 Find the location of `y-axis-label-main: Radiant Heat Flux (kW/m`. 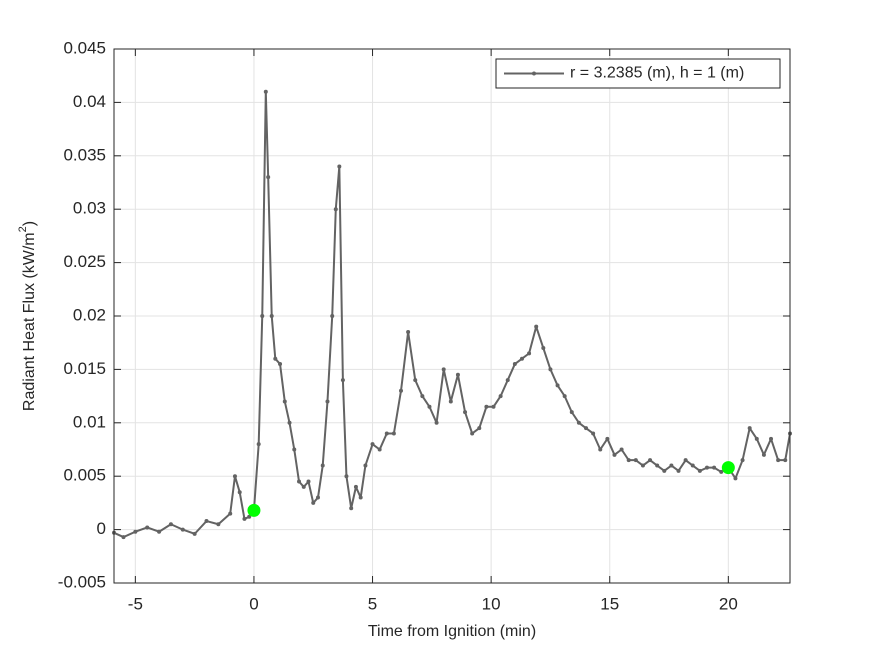

y-axis-label-main: Radiant Heat Flux (kW/m is located at coordinates (29, 321).